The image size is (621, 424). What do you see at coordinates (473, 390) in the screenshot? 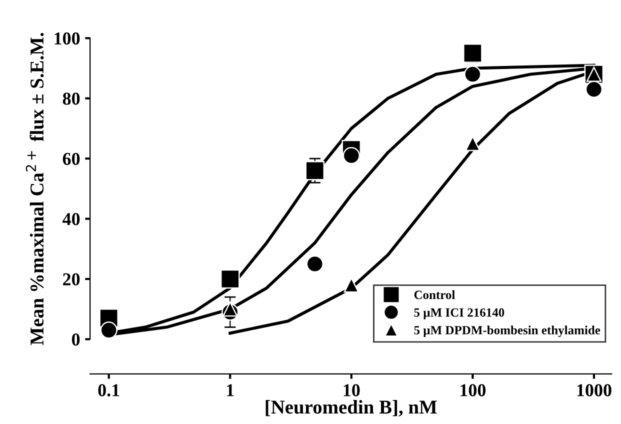
I see `x-tick-label: 100` at bounding box center [473, 390].